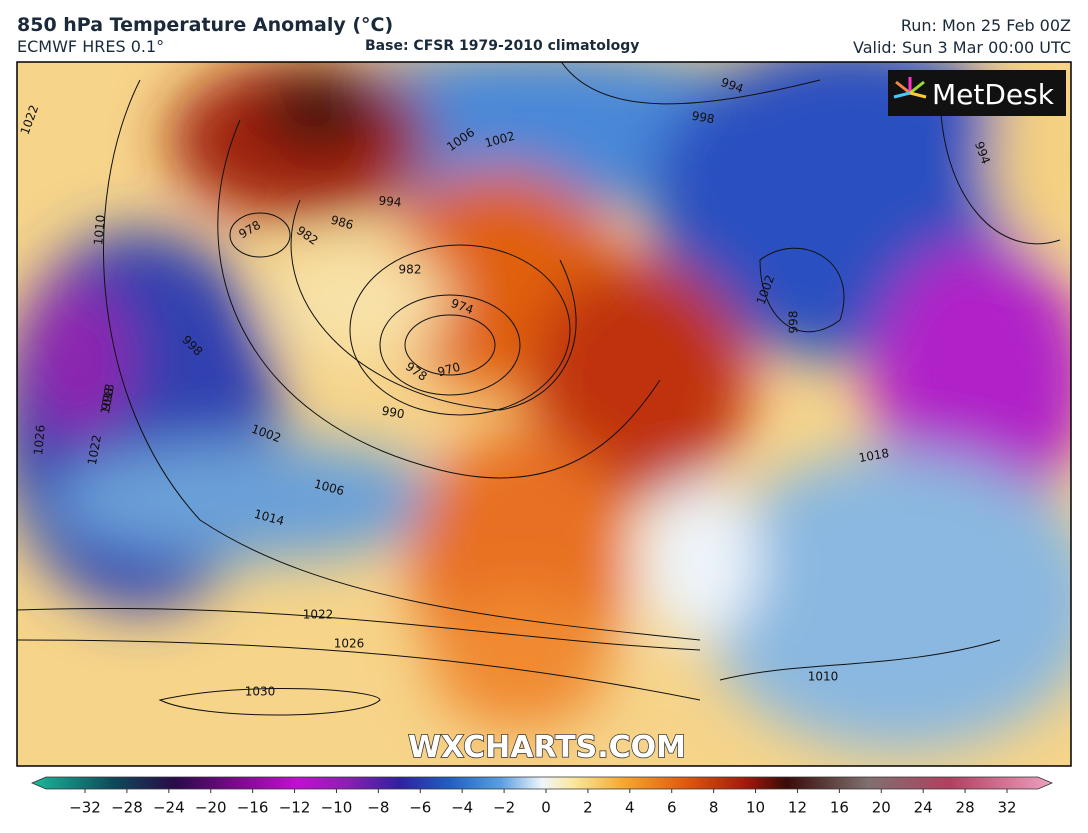 Image resolution: width=1088 pixels, height=833 pixels. What do you see at coordinates (91, 46) in the screenshot?
I see `model: ECMWF HRES 0.1°` at bounding box center [91, 46].